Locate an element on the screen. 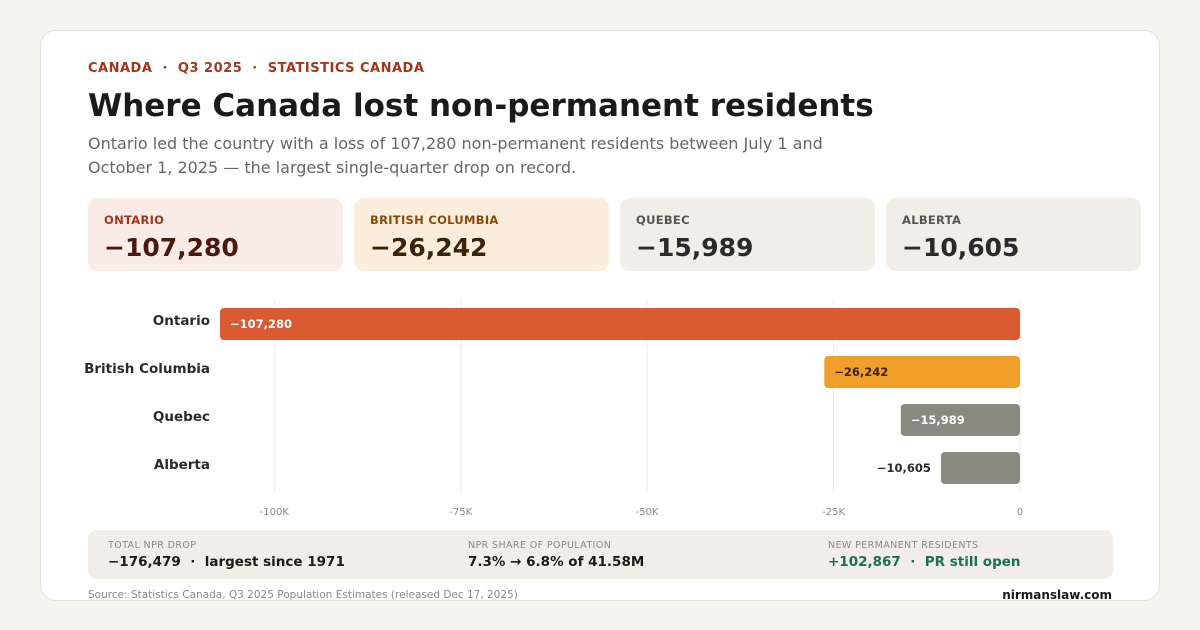 This screenshot has height=630, width=1200. stat-label: ALBERTA is located at coordinates (932, 220).